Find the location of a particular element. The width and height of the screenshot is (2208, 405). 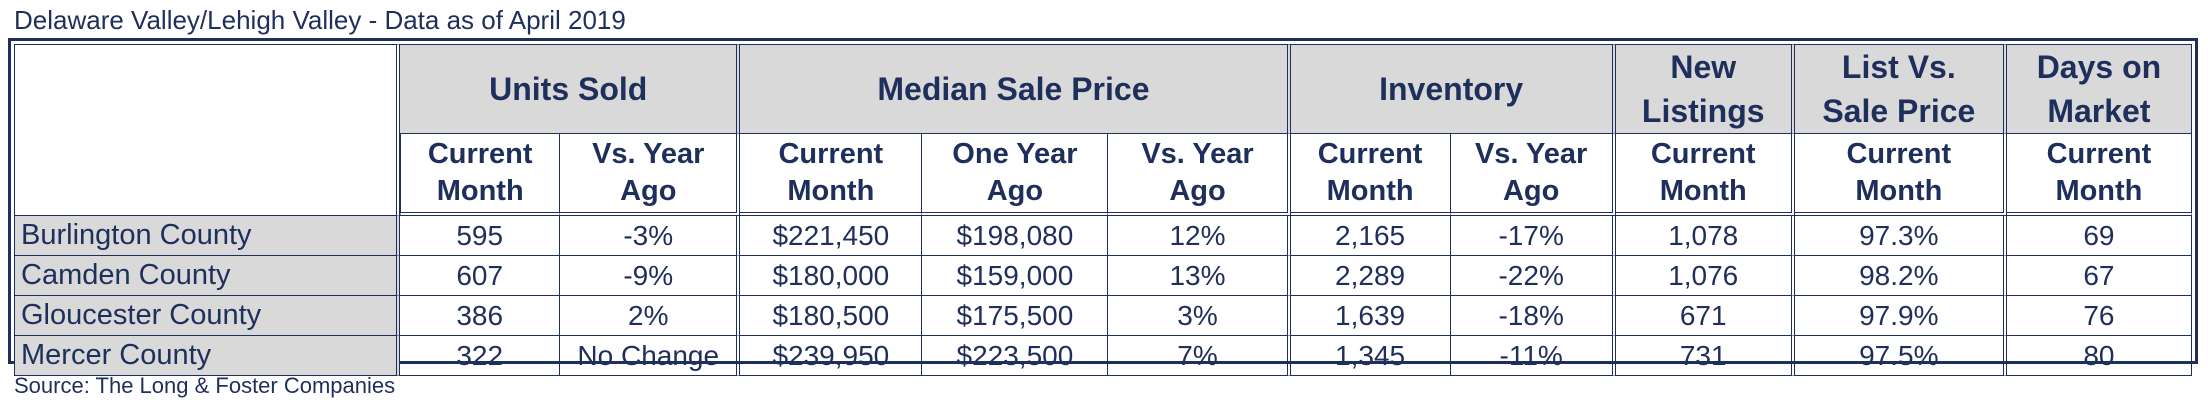

header-new-listings-line2: Listings is located at coordinates (1703, 111).